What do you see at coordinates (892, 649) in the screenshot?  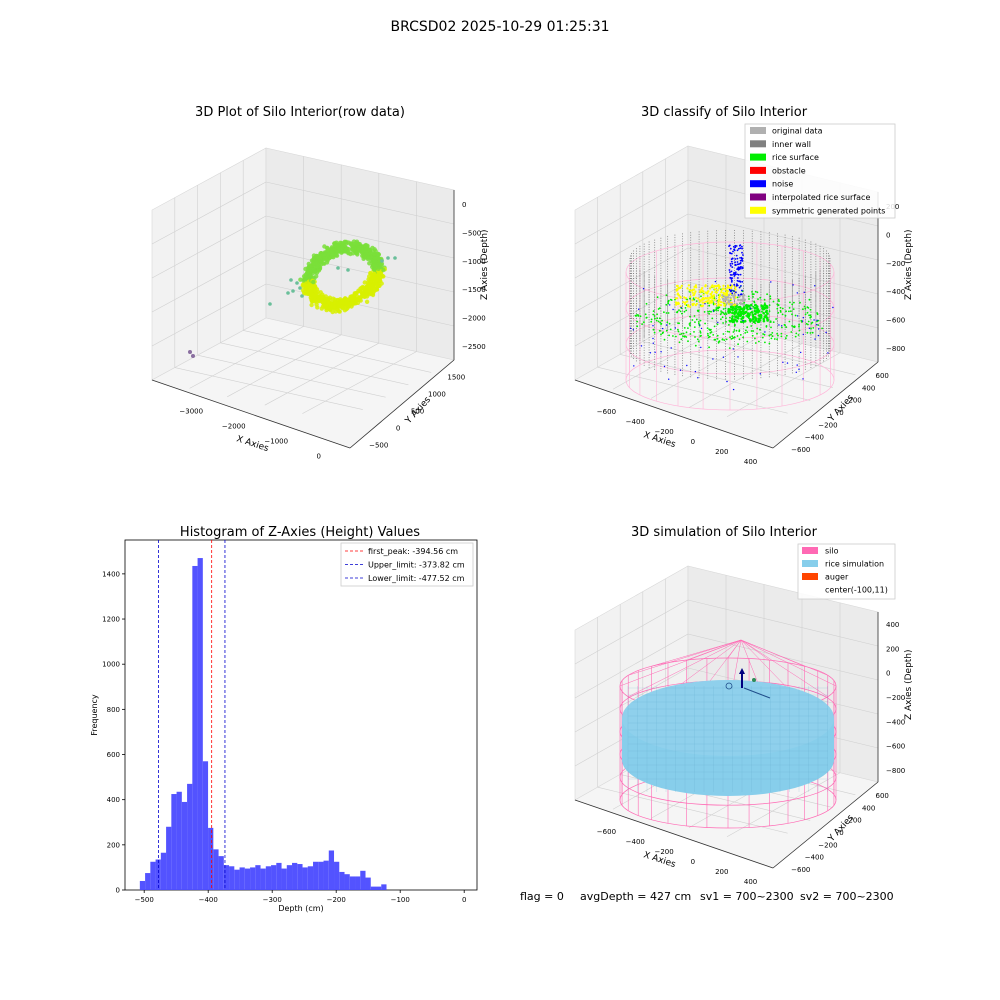 I see `simulation-z-tick-label: 200` at bounding box center [892, 649].